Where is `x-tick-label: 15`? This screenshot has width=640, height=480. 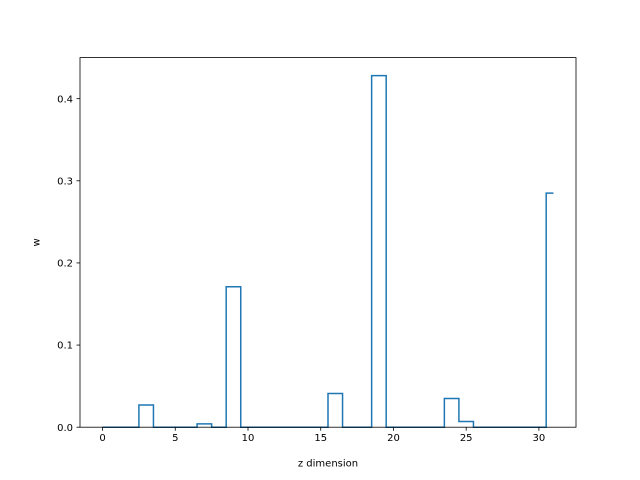
x-tick-label: 15 is located at coordinates (320, 438).